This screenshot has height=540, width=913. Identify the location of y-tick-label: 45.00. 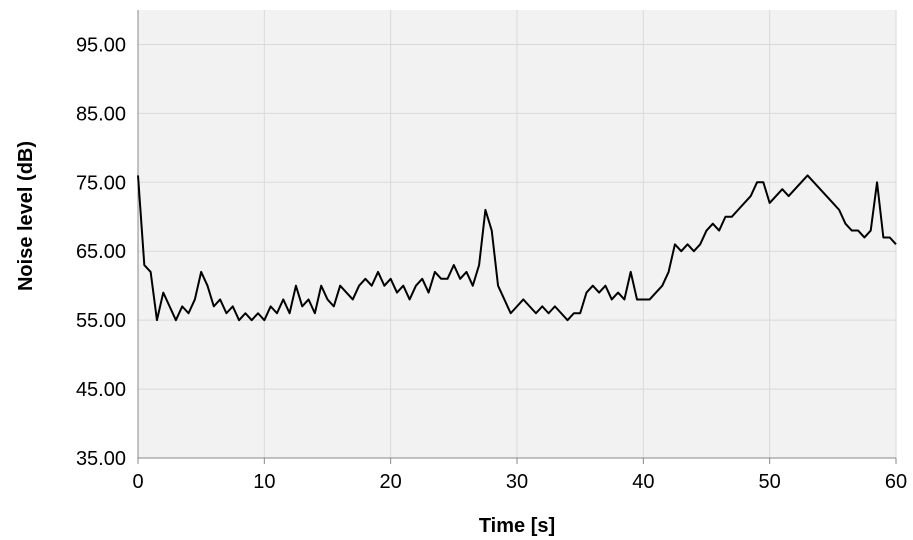
(101, 390).